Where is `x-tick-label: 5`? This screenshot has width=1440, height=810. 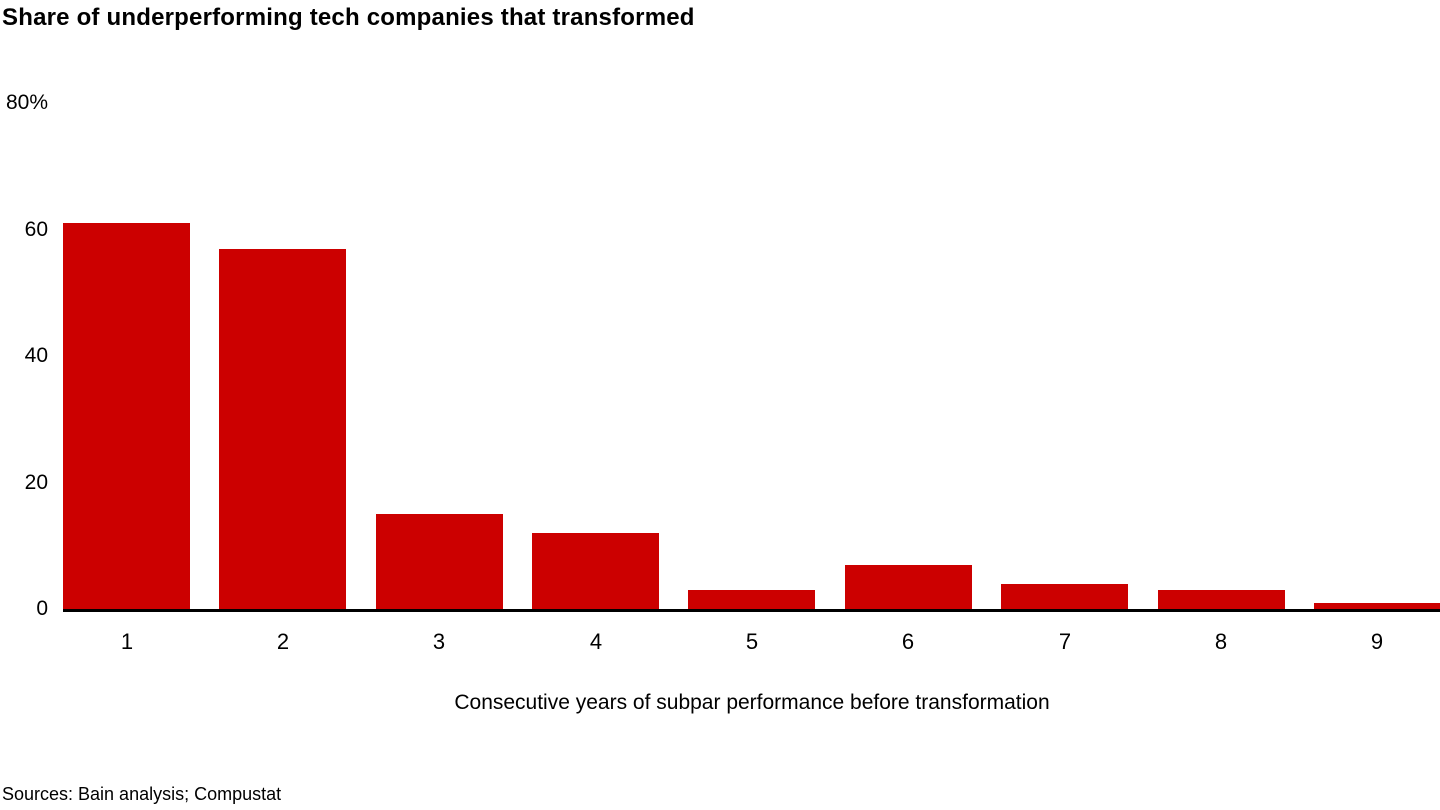 x-tick-label: 5 is located at coordinates (752, 641).